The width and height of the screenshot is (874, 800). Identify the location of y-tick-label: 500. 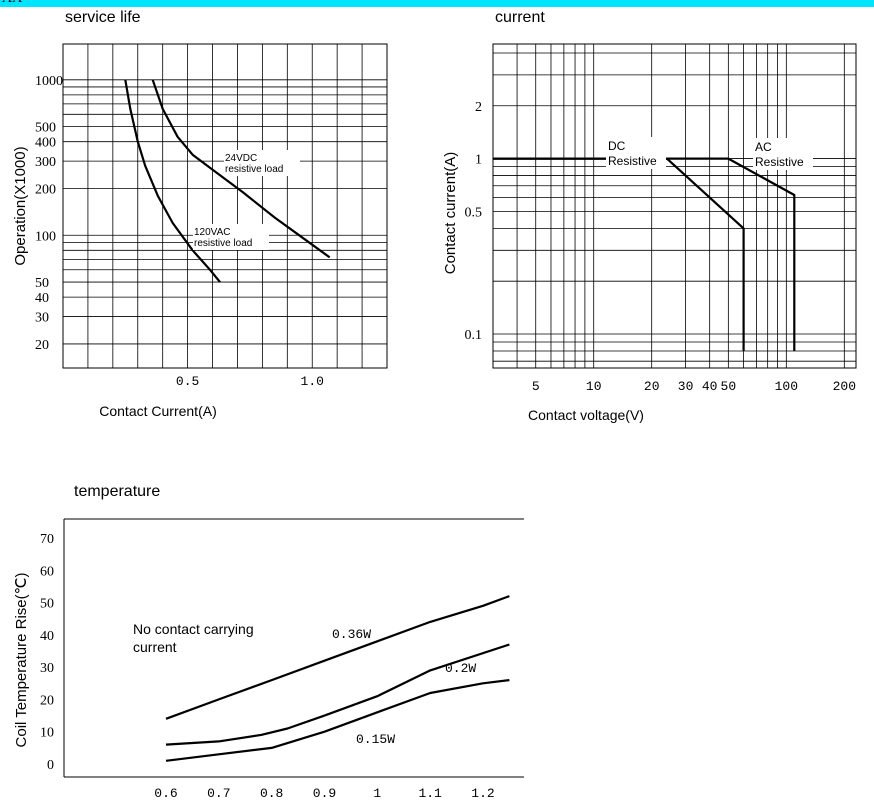
(45, 128).